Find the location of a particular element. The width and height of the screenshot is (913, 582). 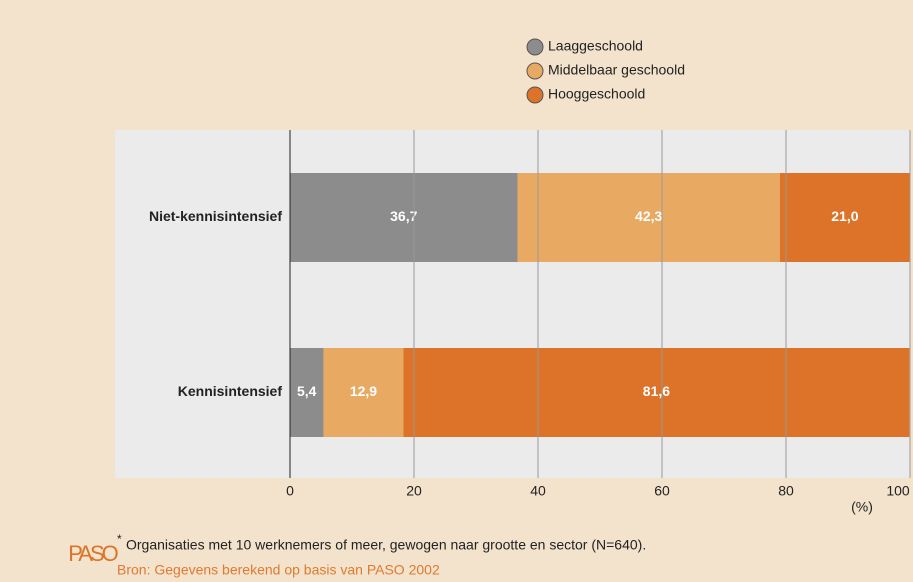

value-label: 81,6 is located at coordinates (656, 391).